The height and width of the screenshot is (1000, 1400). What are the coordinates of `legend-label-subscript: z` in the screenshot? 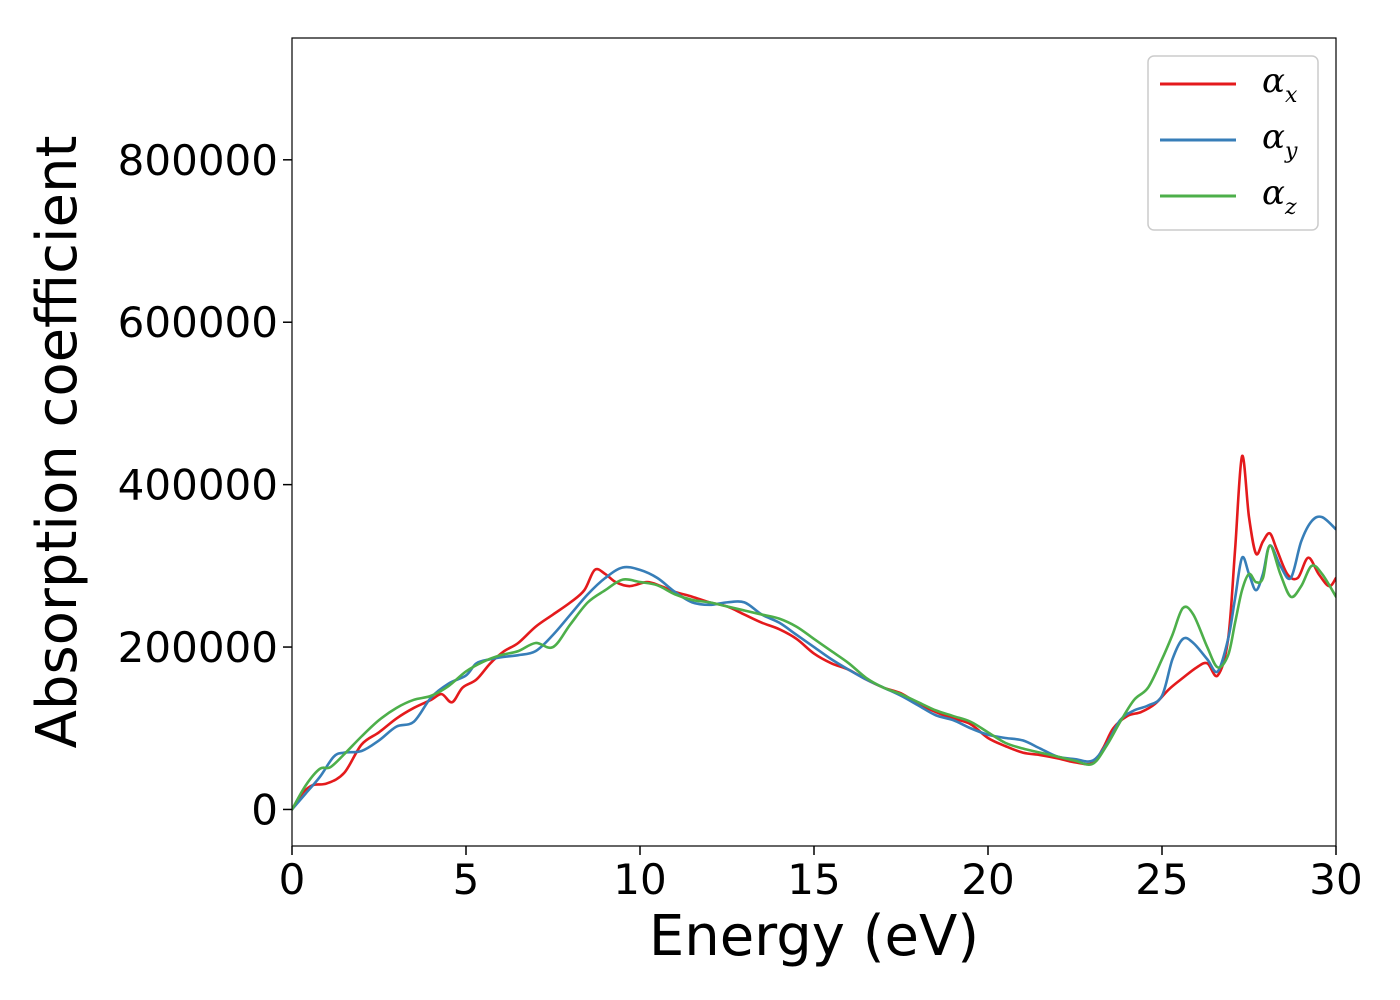 It's located at (1290, 207).